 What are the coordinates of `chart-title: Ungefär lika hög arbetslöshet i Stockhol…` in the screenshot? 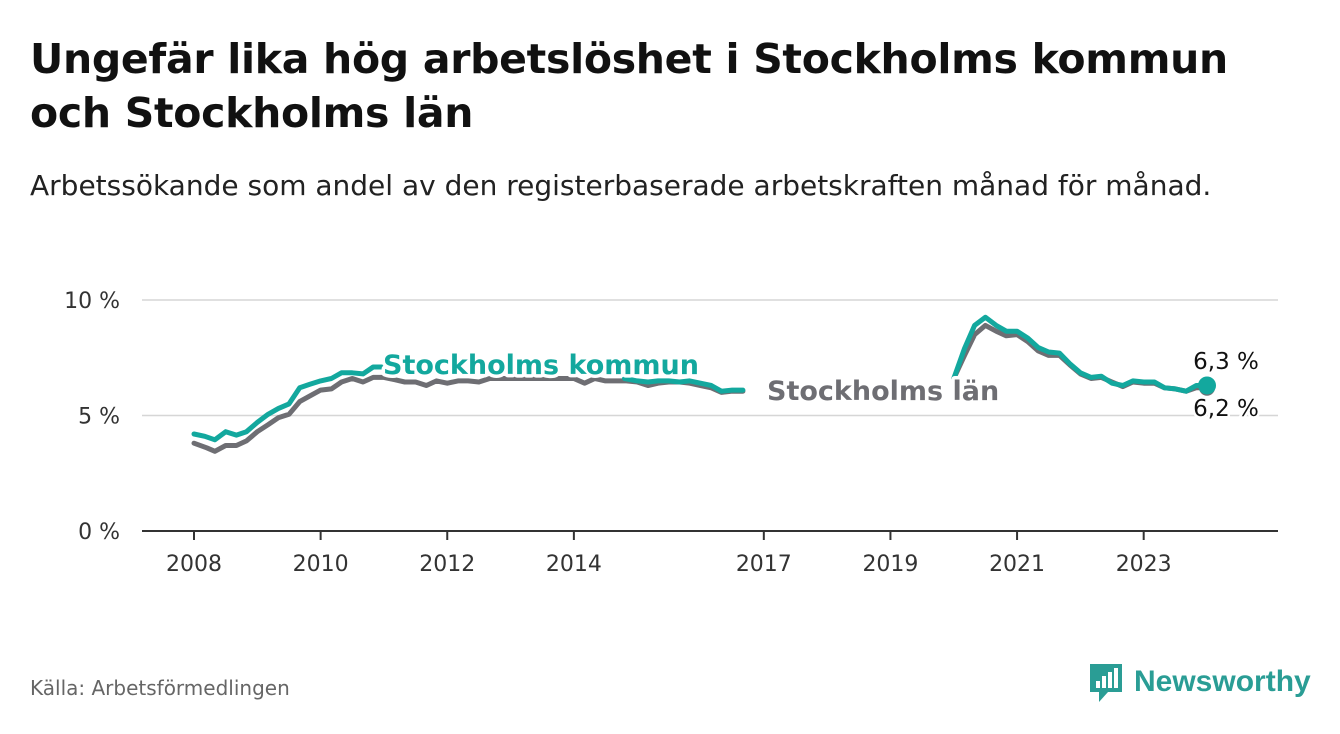 It's located at (629, 86).